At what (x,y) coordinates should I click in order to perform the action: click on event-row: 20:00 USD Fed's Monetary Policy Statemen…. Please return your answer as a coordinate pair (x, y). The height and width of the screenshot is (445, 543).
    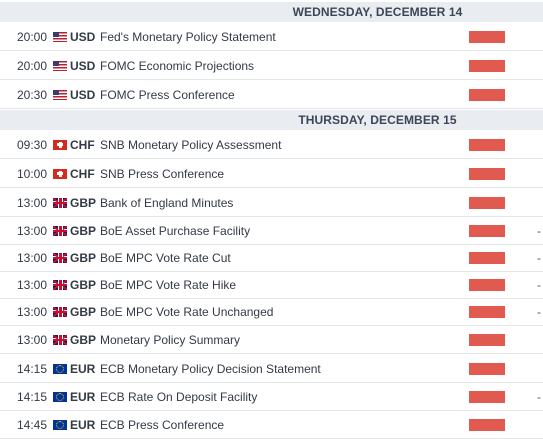
    Looking at the image, I should click on (271, 37).